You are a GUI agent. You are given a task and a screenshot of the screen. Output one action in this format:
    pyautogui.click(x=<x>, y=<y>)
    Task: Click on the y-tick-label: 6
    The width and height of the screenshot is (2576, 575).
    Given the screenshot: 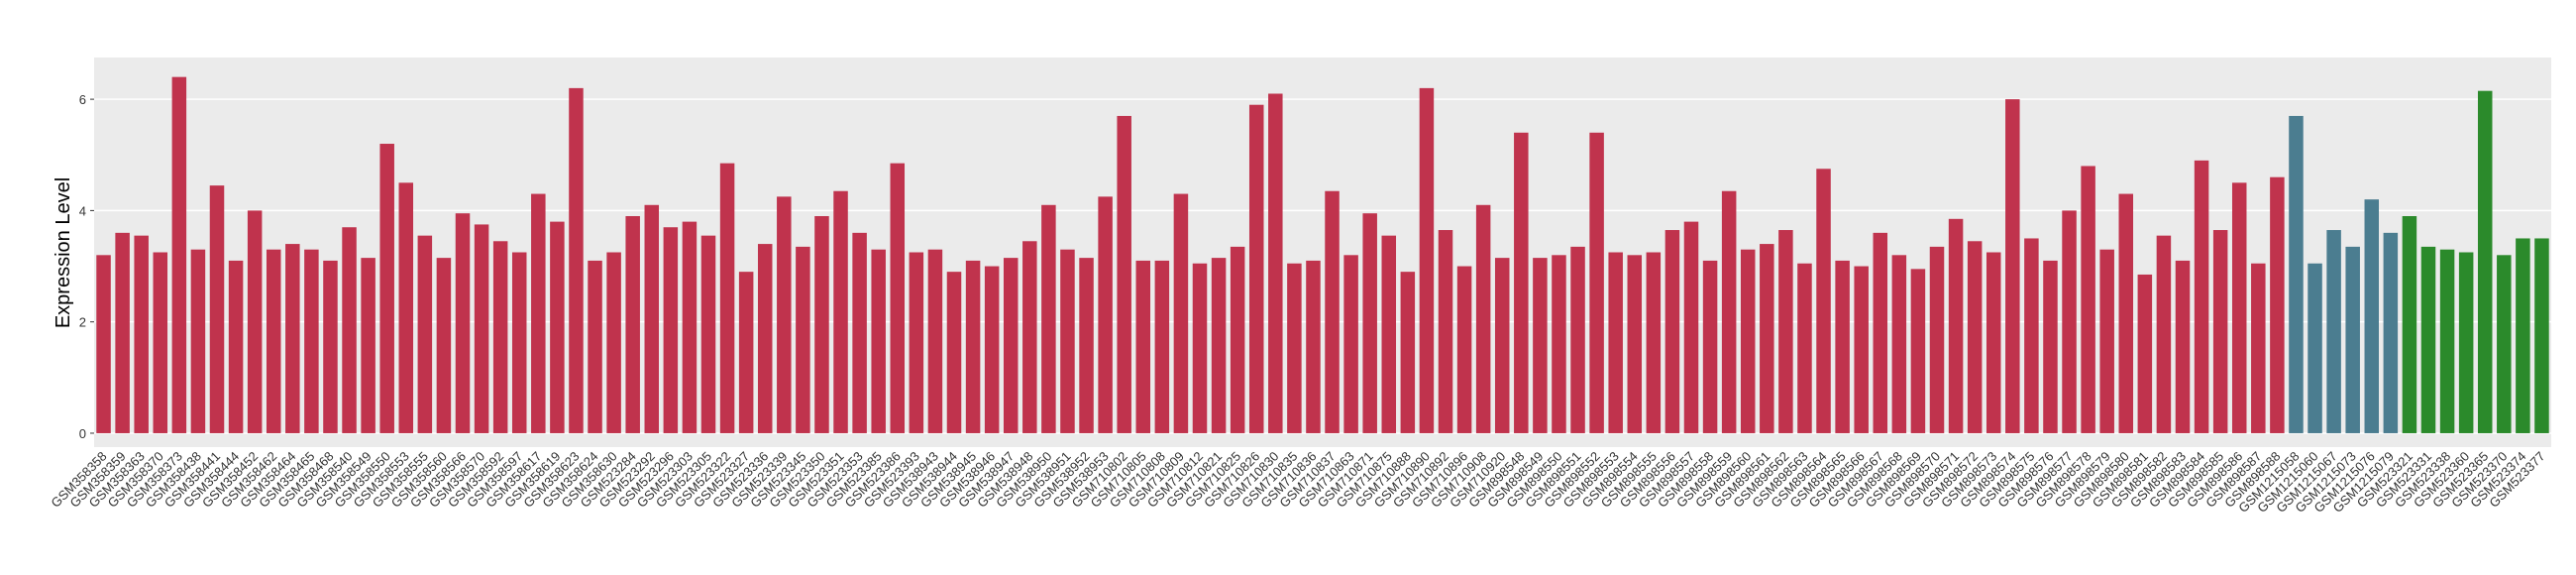 What is the action you would take?
    pyautogui.click(x=82, y=99)
    